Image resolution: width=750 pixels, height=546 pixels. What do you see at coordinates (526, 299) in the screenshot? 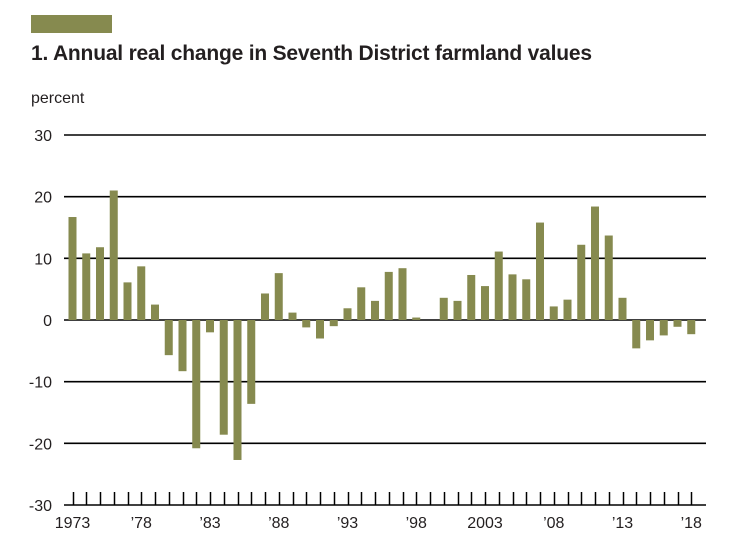
I see `bar-2006` at bounding box center [526, 299].